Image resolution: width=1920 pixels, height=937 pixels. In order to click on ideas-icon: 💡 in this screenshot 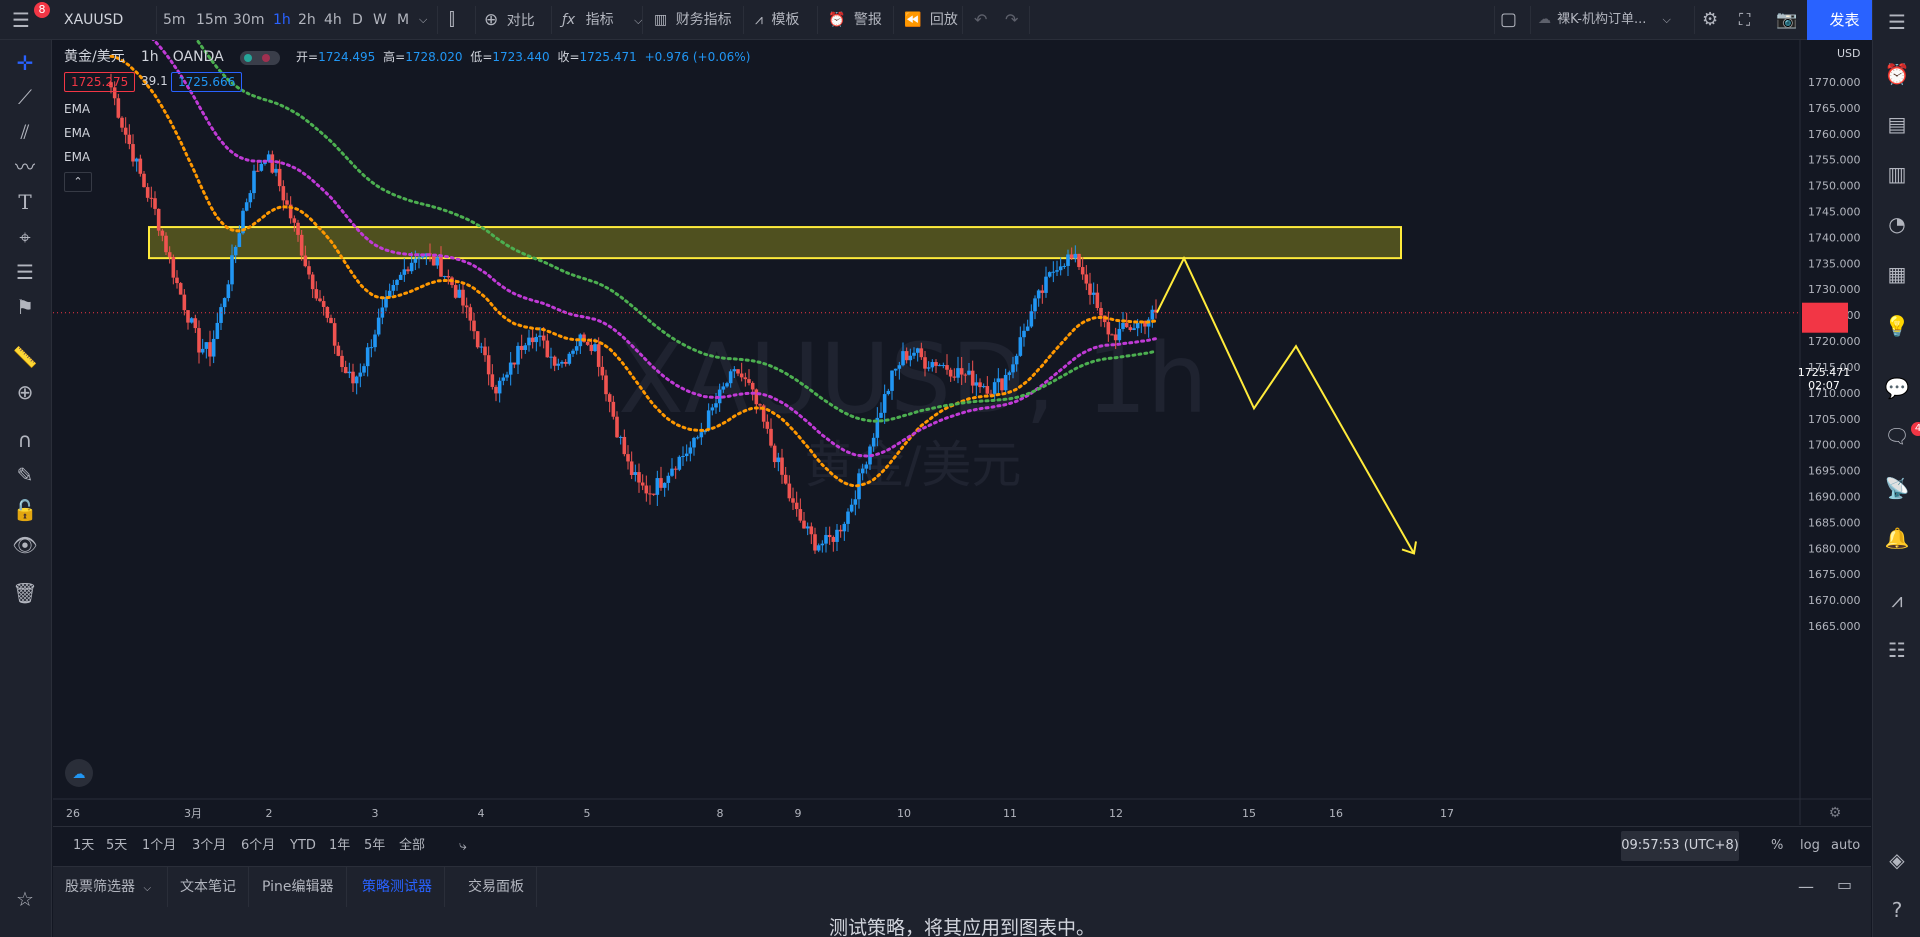, I will do `click(1897, 326)`.